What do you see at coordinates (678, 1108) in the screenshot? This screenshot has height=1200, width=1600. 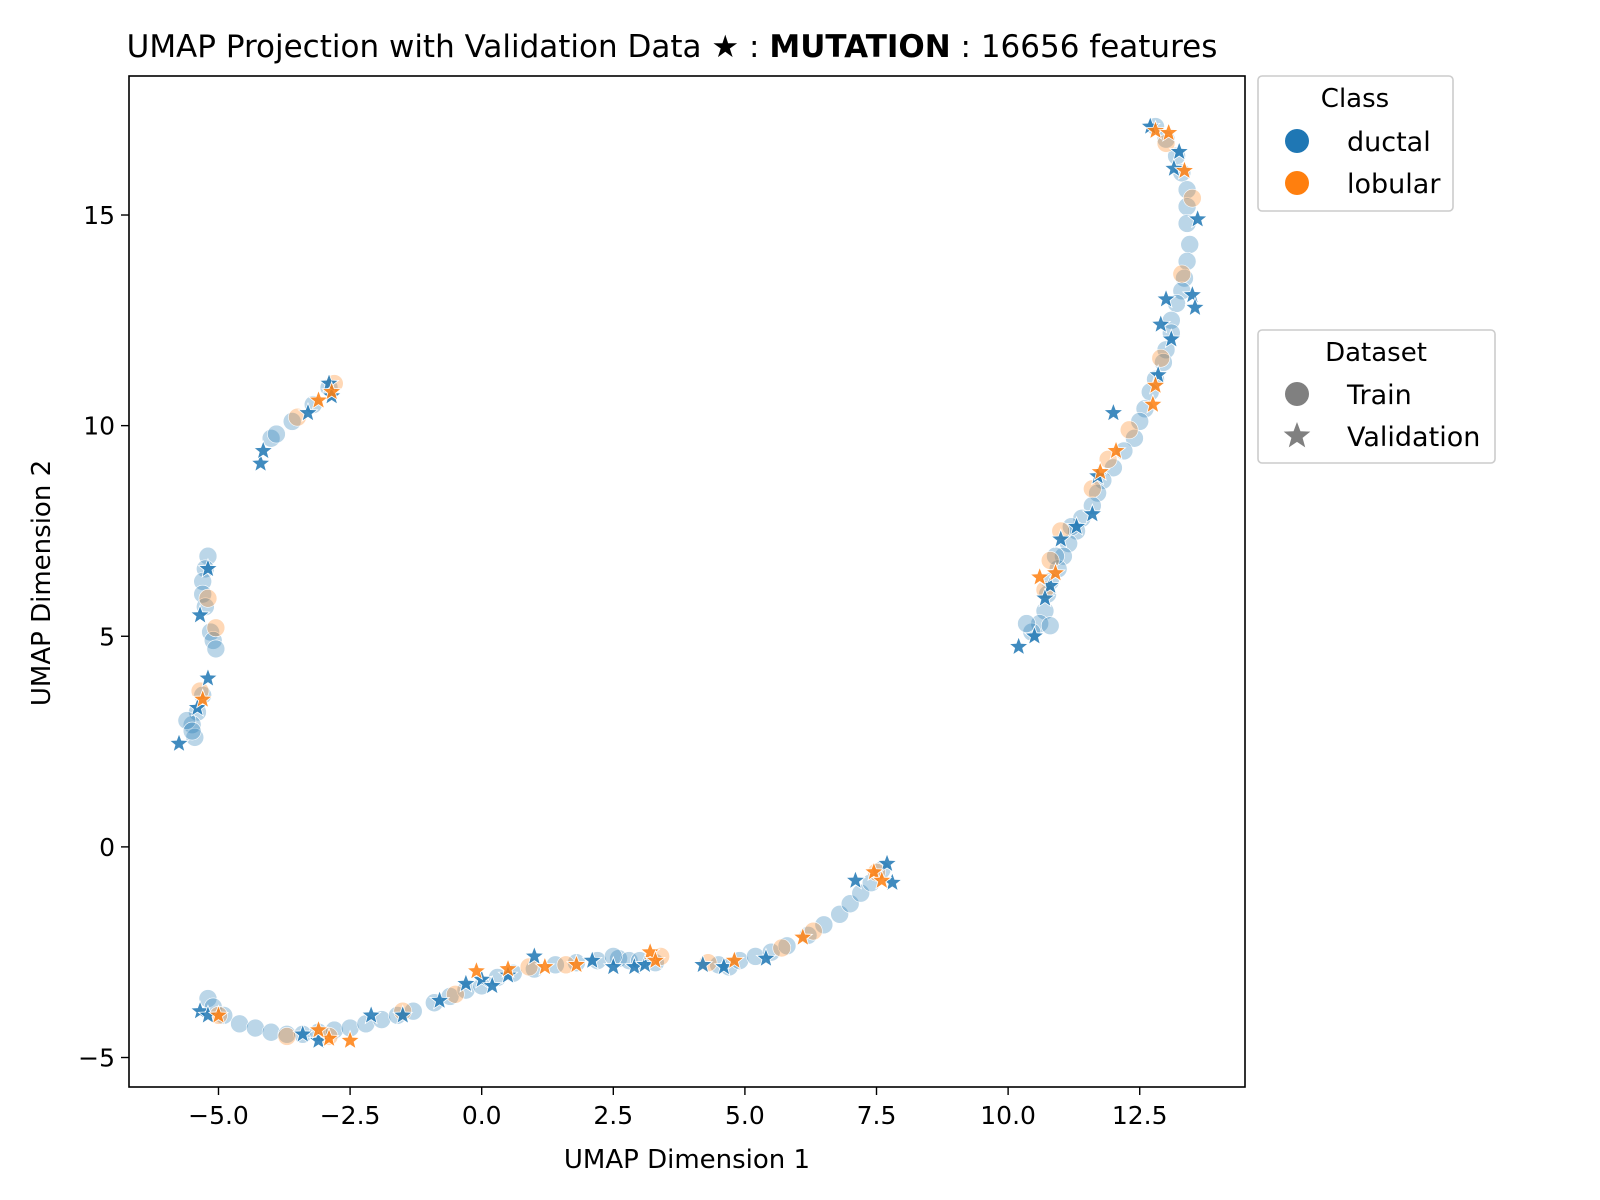 I see `x-axis-ticks: −5.0 −2.5 0.0 2.5 5.0 7.5 10.0 12.5` at bounding box center [678, 1108].